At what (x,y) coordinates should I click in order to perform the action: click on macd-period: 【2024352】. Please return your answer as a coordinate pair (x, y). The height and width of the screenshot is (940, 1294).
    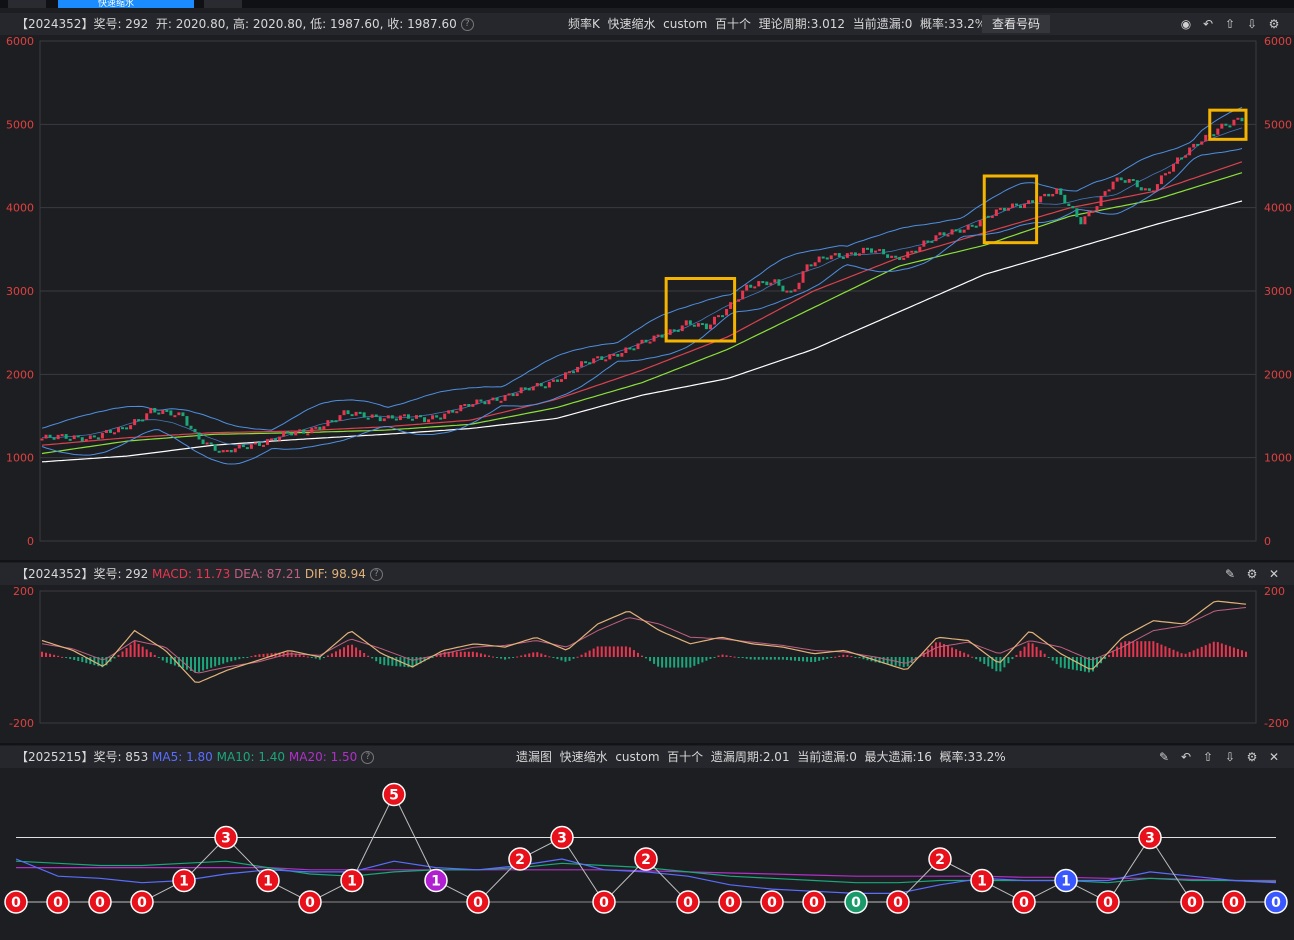
    Looking at the image, I should click on (55, 574).